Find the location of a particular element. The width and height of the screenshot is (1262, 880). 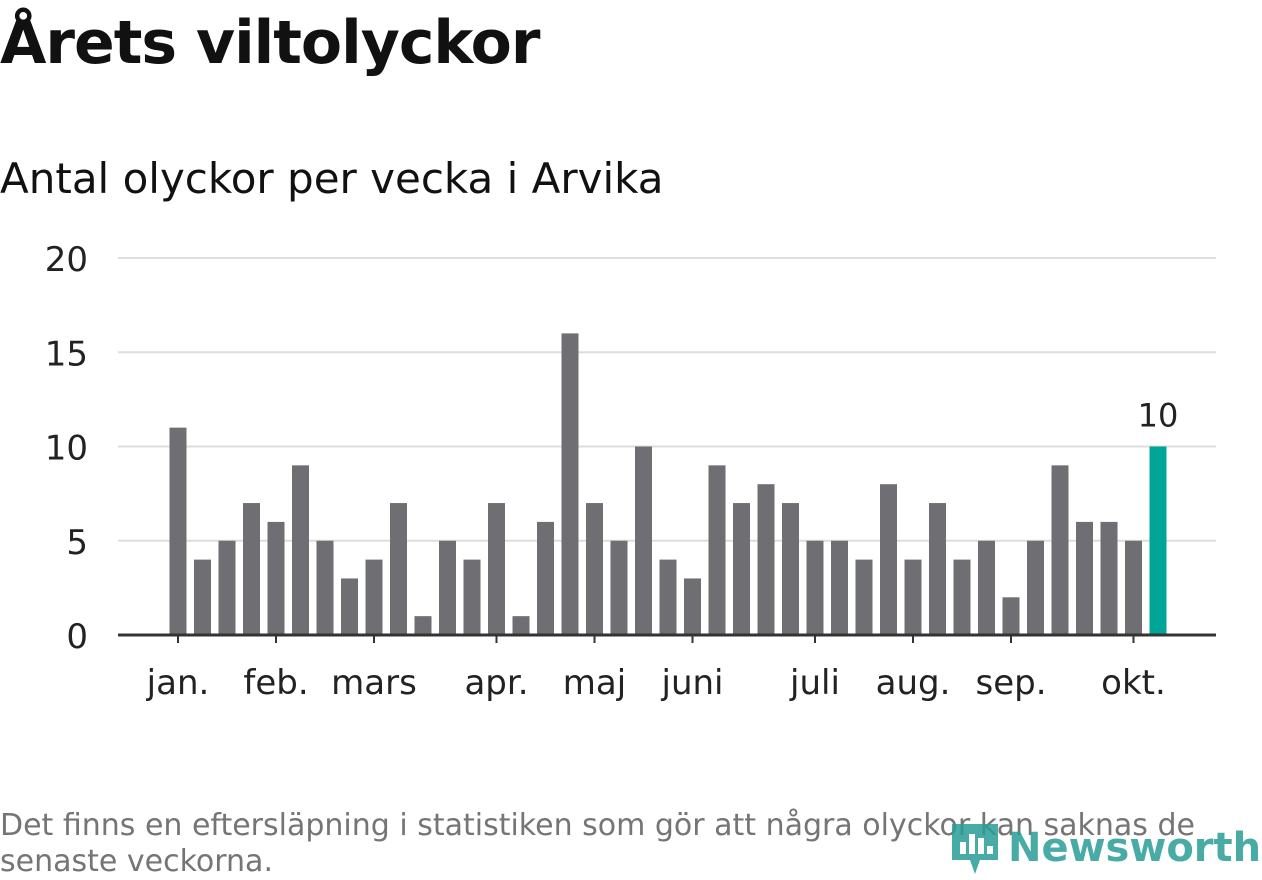

page-title: Årets viltolyckor is located at coordinates (270, 43).